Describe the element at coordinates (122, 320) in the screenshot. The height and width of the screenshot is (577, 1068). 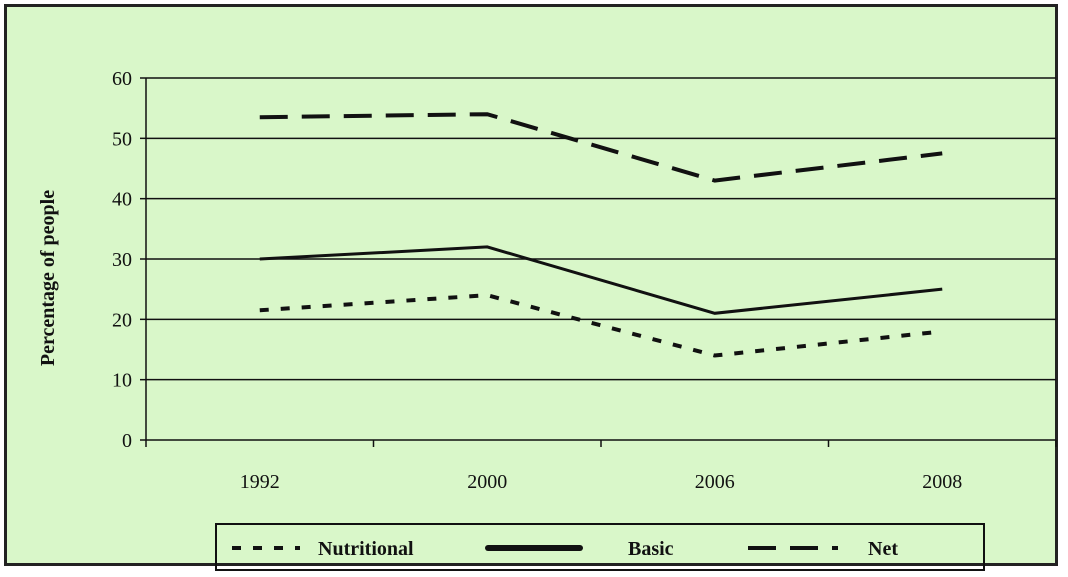
I see `y-tick-label: 20` at that location.